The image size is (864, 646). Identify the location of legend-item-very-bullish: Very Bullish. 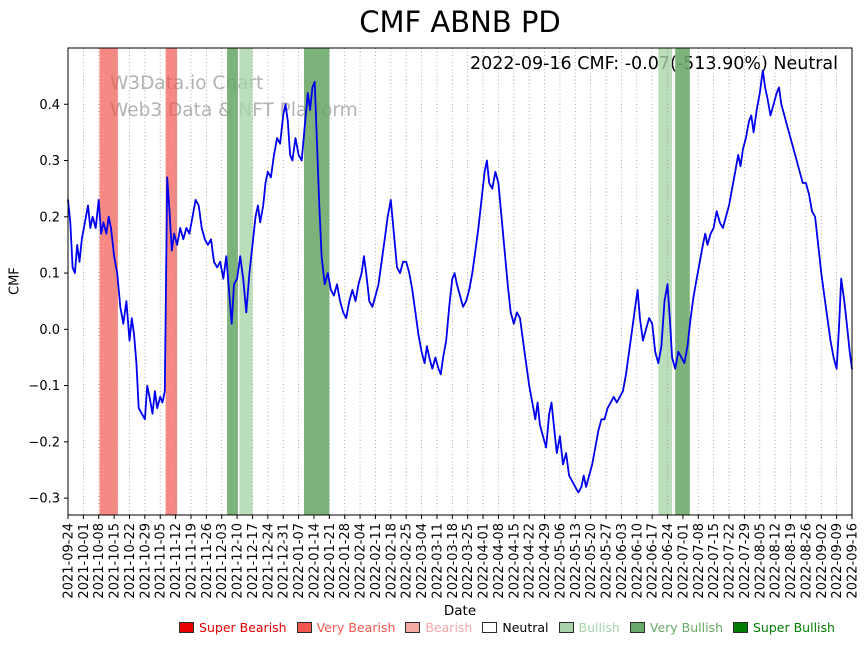
(676, 627).